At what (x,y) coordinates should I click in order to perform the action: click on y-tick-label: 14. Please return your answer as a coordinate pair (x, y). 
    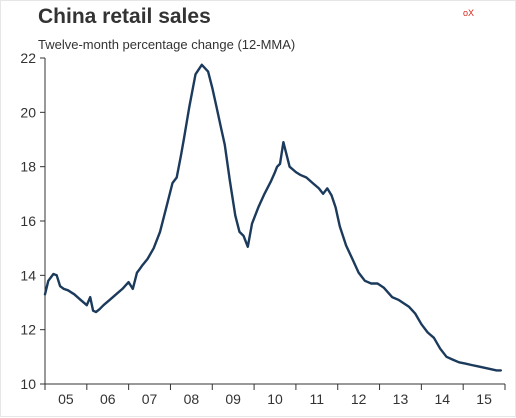
    Looking at the image, I should click on (28, 275).